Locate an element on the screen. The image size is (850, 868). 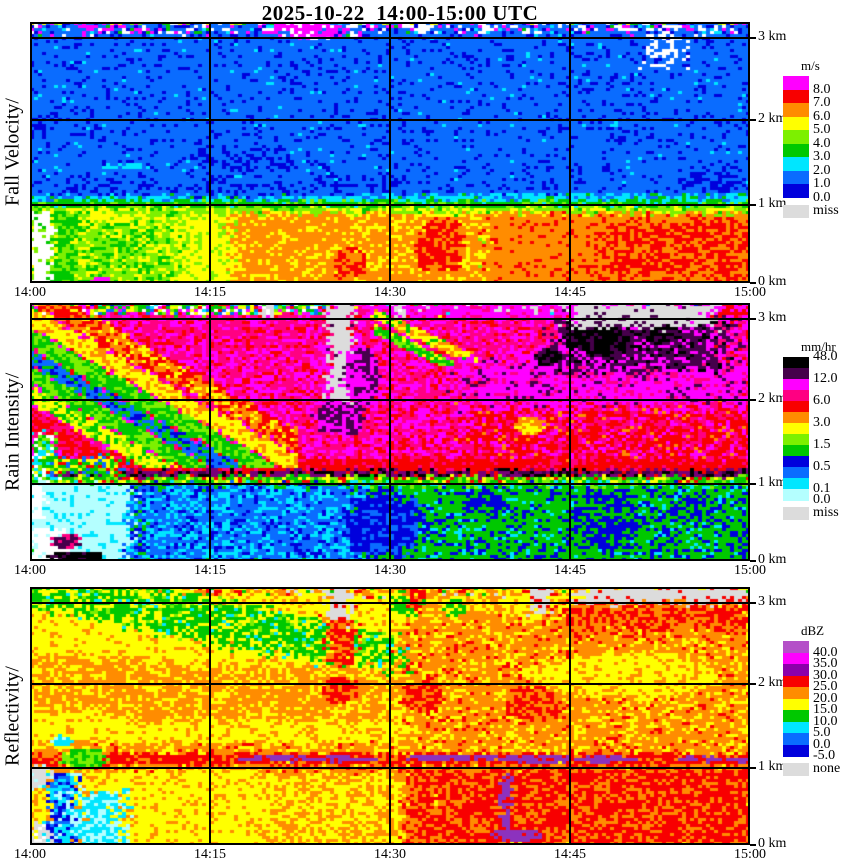
colorbar-label: 0.5 is located at coordinates (822, 466).